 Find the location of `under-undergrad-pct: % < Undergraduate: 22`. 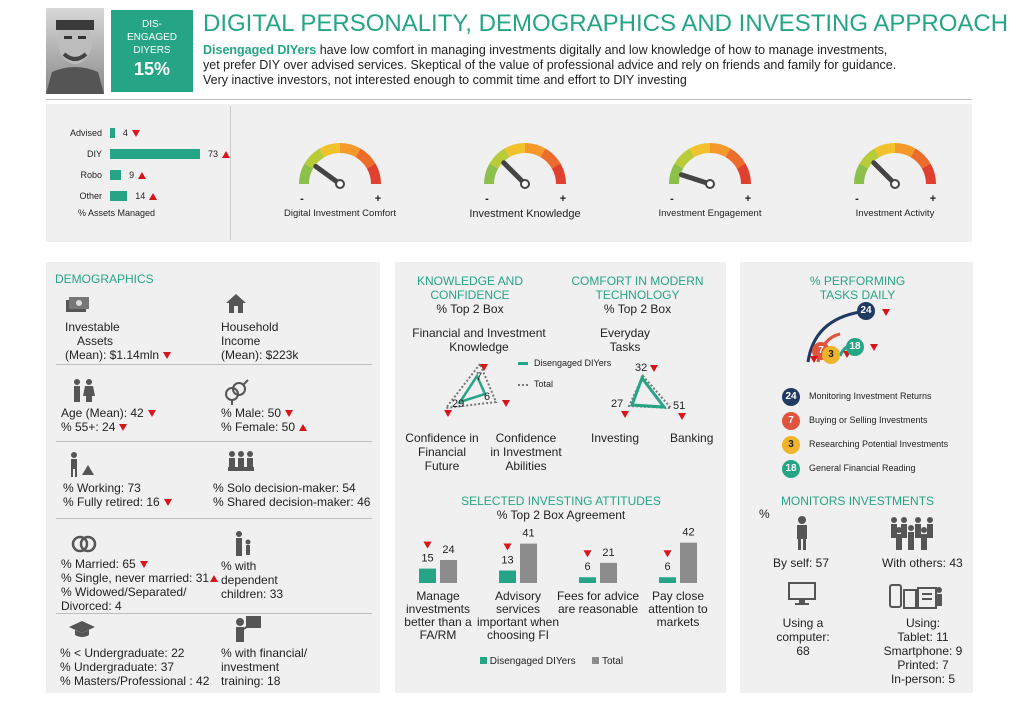

under-undergrad-pct: % < Undergraduate: 22 is located at coordinates (122, 653).